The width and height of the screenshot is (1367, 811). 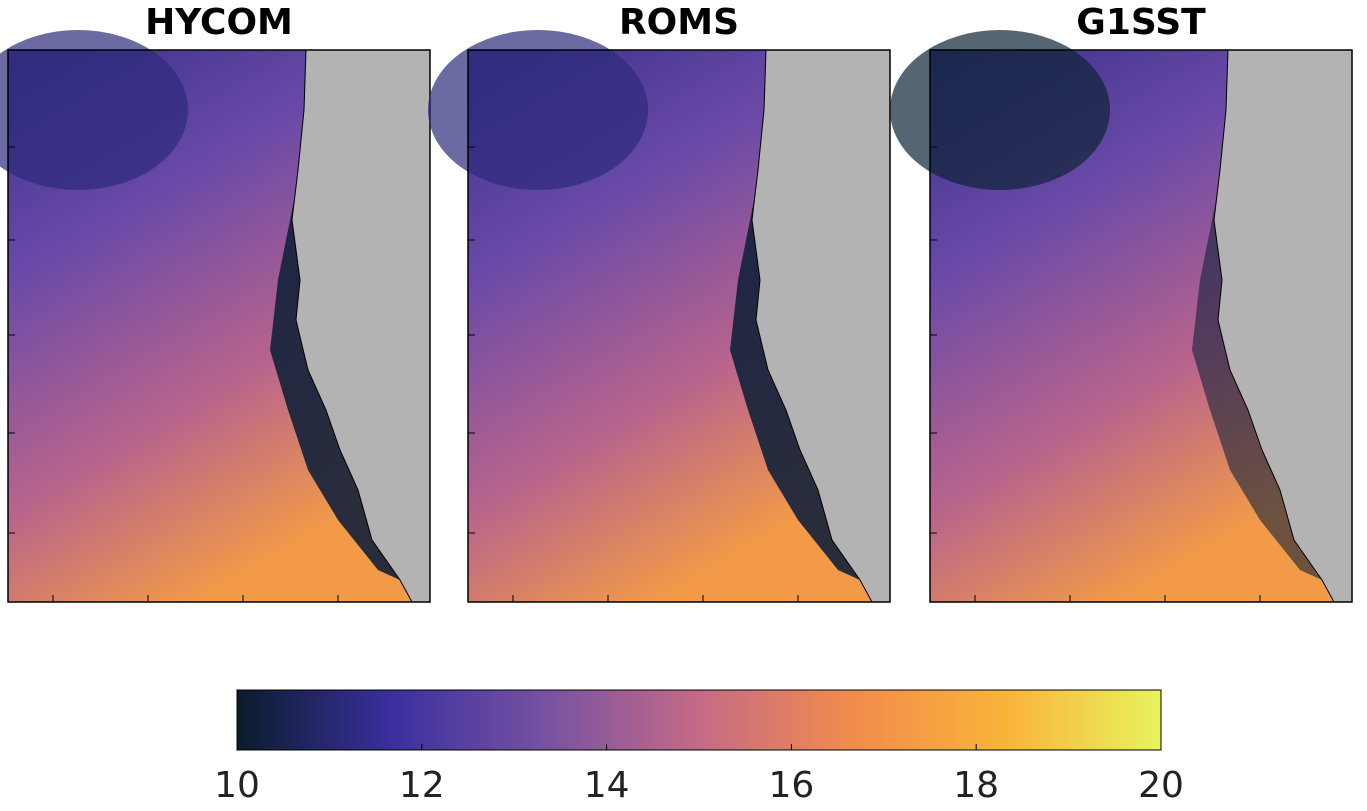 I want to click on colorbar, so click(x=699, y=720).